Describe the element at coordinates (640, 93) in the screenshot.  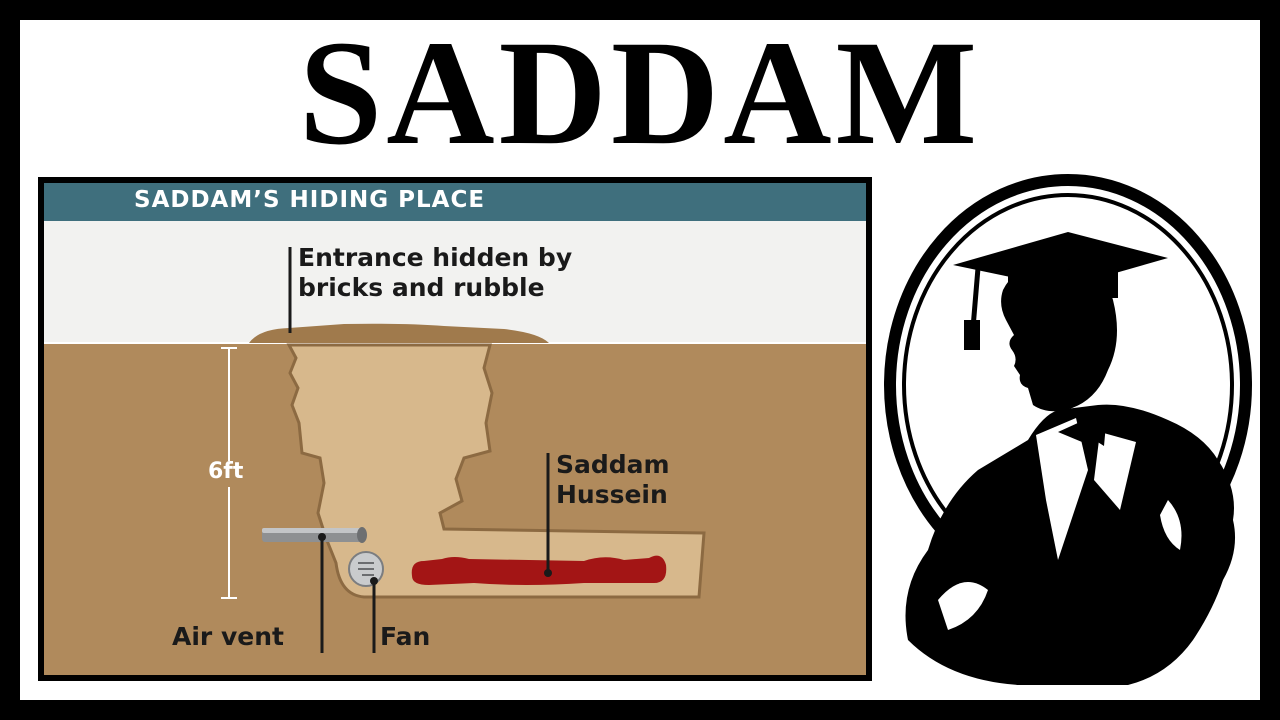
I see `page-title: SADDAM` at that location.